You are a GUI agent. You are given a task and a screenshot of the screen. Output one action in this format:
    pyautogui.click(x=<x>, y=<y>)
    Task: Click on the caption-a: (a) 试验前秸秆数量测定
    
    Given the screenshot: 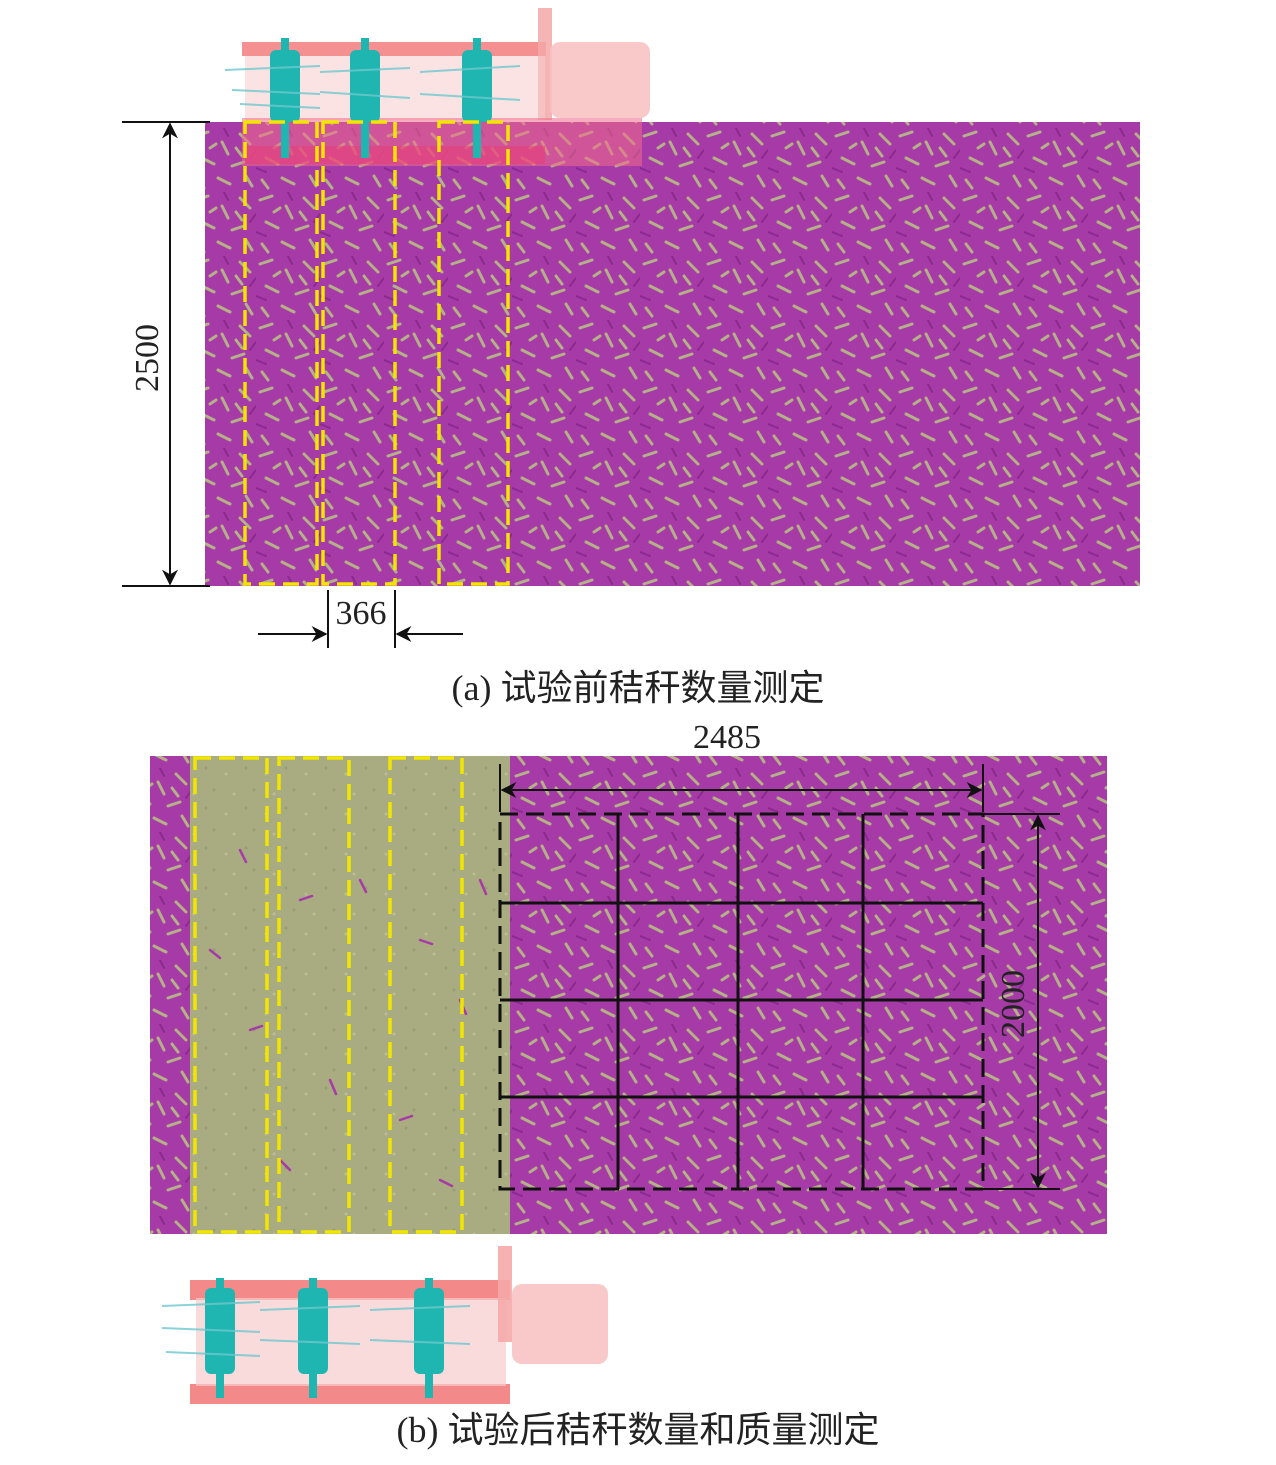 What is the action you would take?
    pyautogui.click(x=638, y=688)
    